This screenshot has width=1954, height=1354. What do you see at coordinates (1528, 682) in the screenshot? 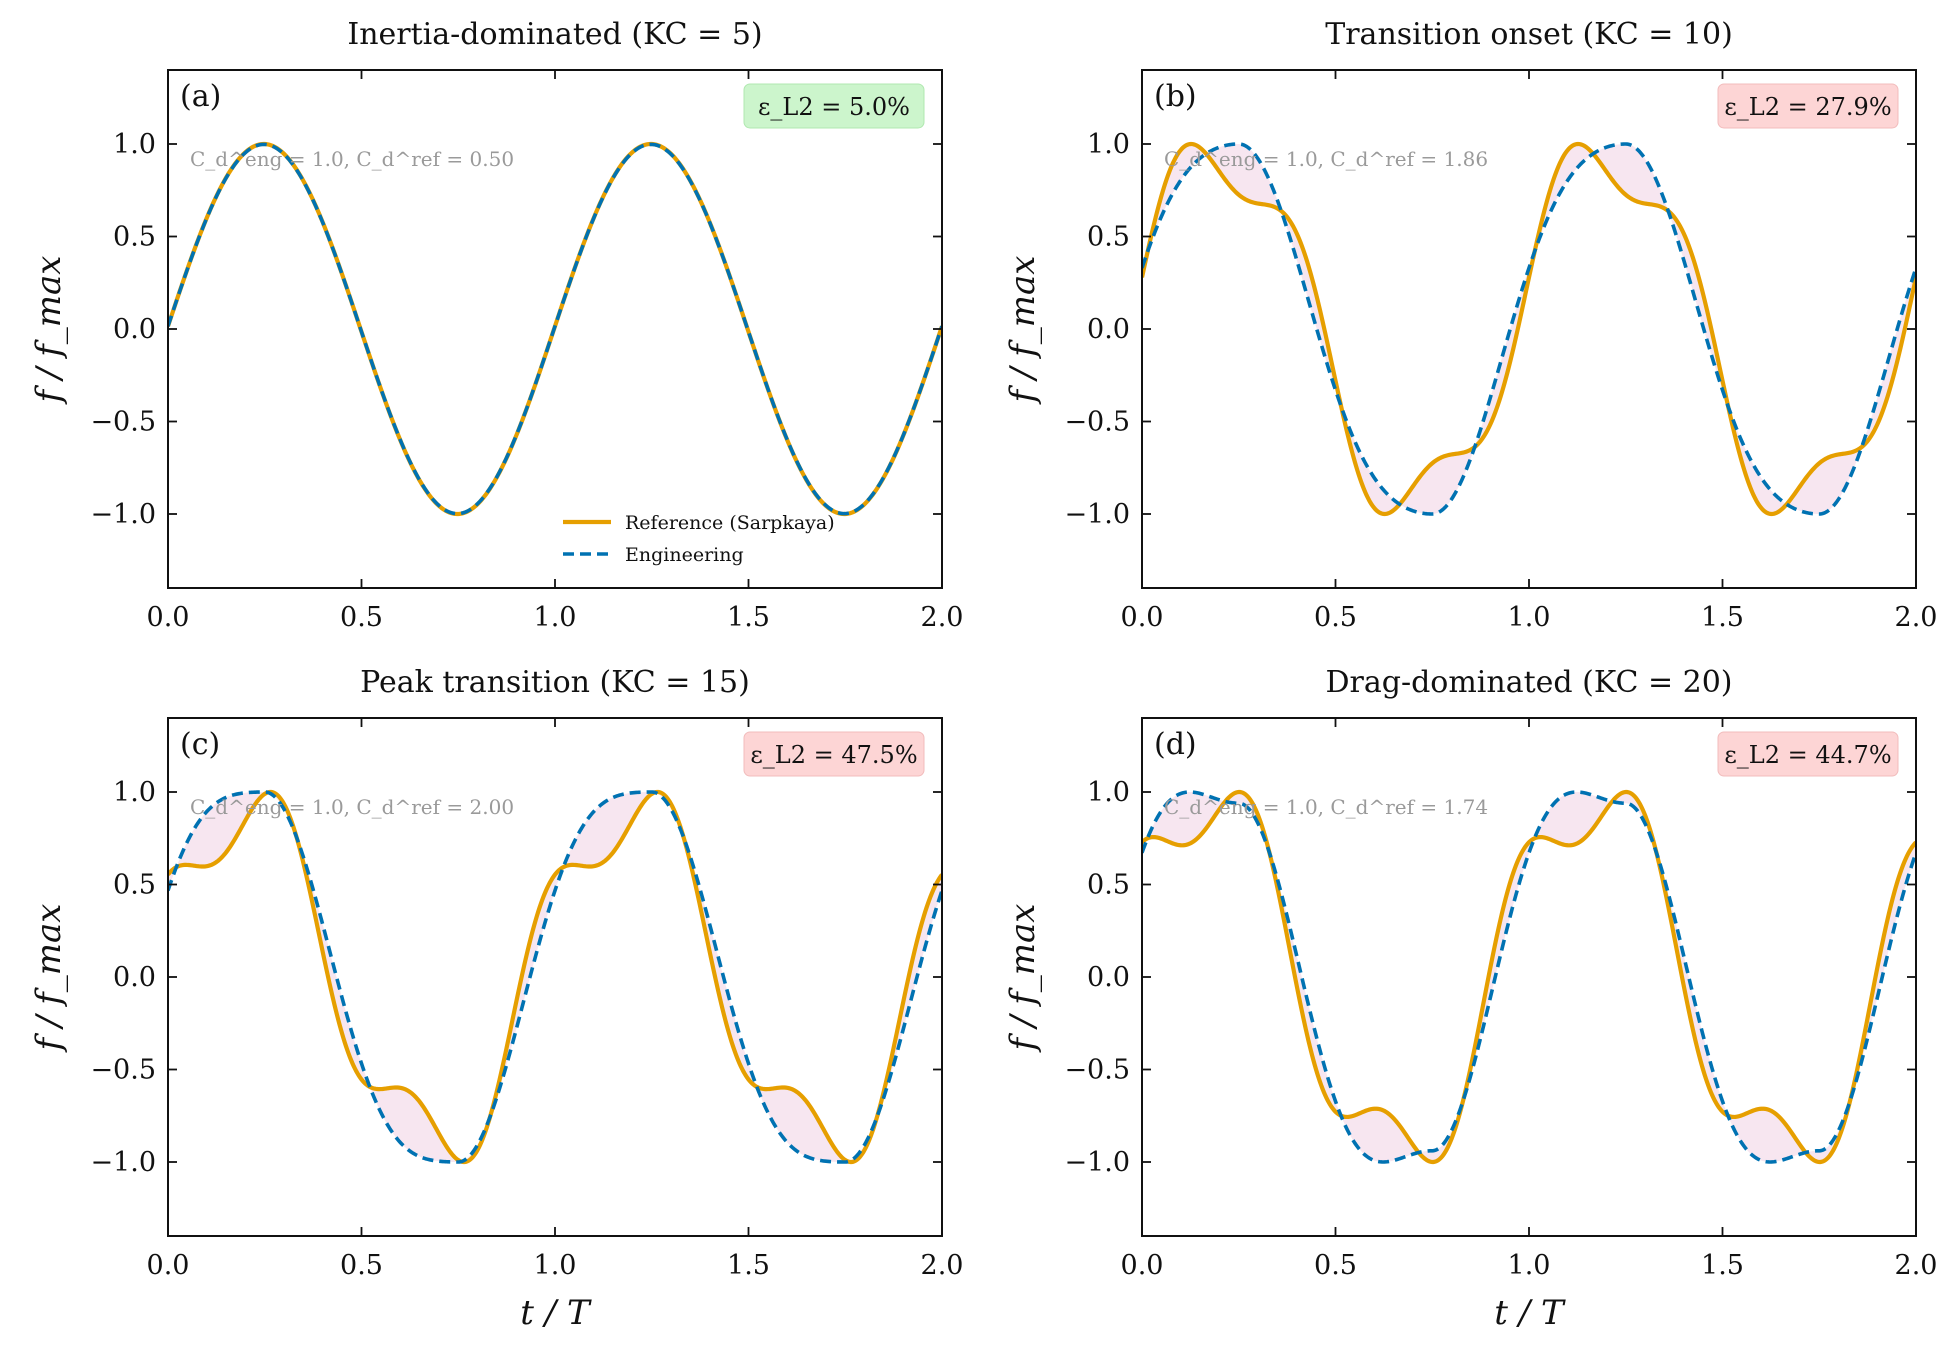
I see `panel-title: Drag-dominated (KC = 20)` at bounding box center [1528, 682].